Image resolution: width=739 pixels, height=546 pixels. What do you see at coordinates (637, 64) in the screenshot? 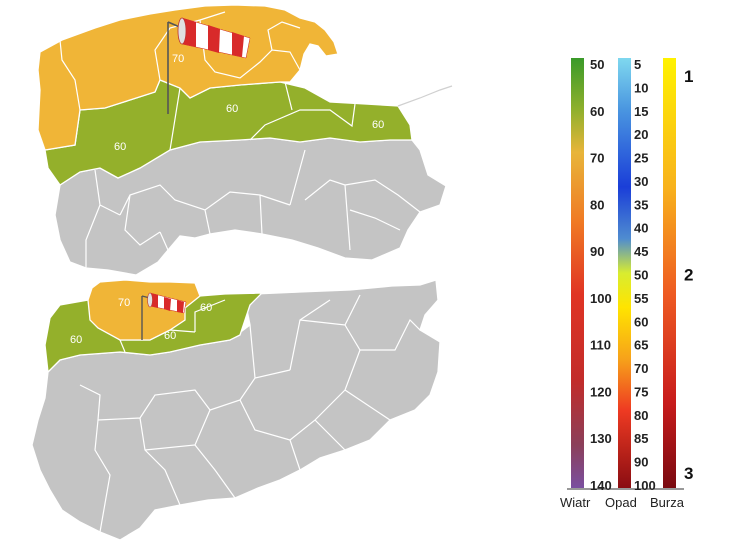
I see `legend-opad-tick: 5` at bounding box center [637, 64].